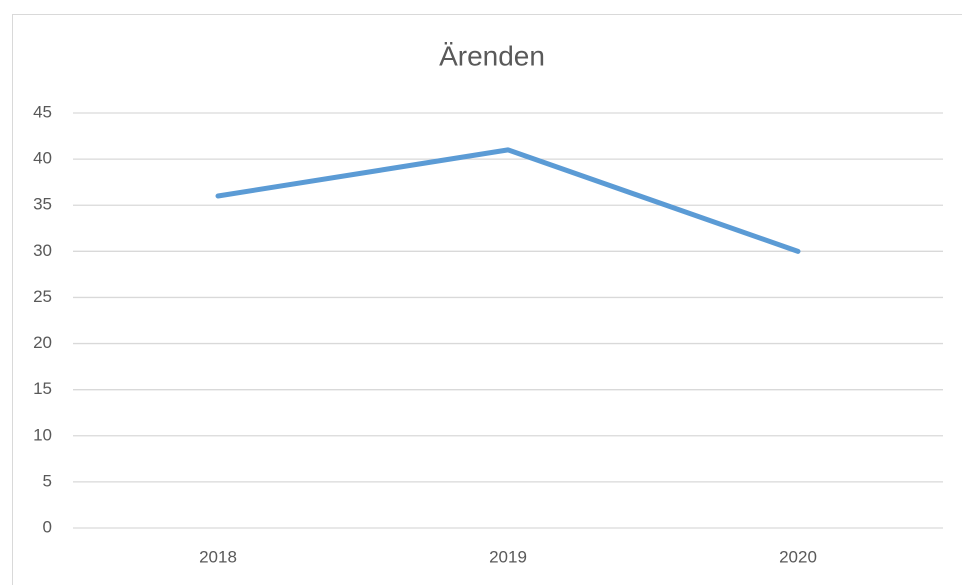 Image resolution: width=962 pixels, height=585 pixels. What do you see at coordinates (42, 296) in the screenshot?
I see `y-tick-label: 25` at bounding box center [42, 296].